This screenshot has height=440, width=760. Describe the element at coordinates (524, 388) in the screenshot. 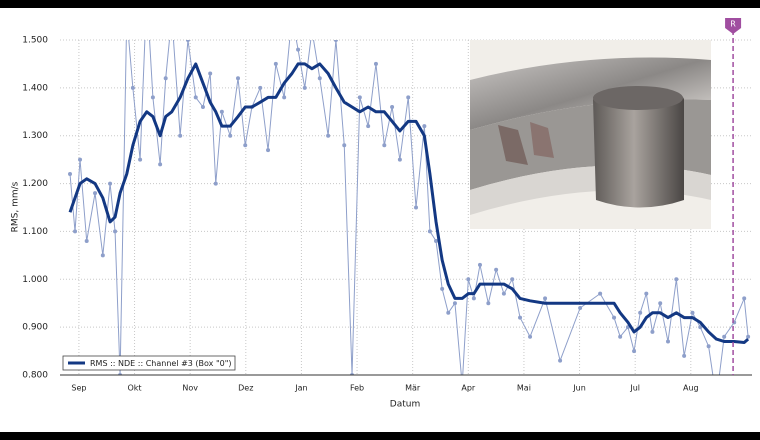

I see `x-tick-label: Mai` at that location.